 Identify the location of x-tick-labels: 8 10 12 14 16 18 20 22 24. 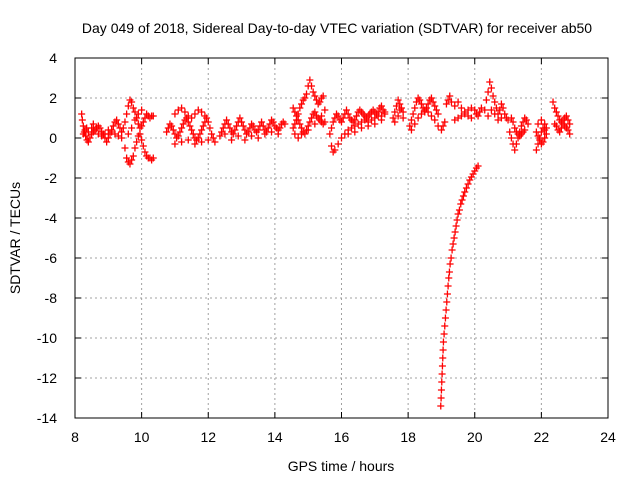
(343, 437).